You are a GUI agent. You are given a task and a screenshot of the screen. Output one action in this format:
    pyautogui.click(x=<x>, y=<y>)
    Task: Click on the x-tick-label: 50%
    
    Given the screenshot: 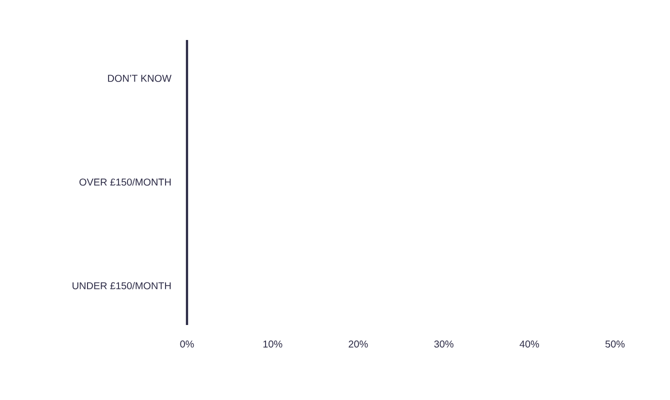 What is the action you would take?
    pyautogui.click(x=615, y=344)
    